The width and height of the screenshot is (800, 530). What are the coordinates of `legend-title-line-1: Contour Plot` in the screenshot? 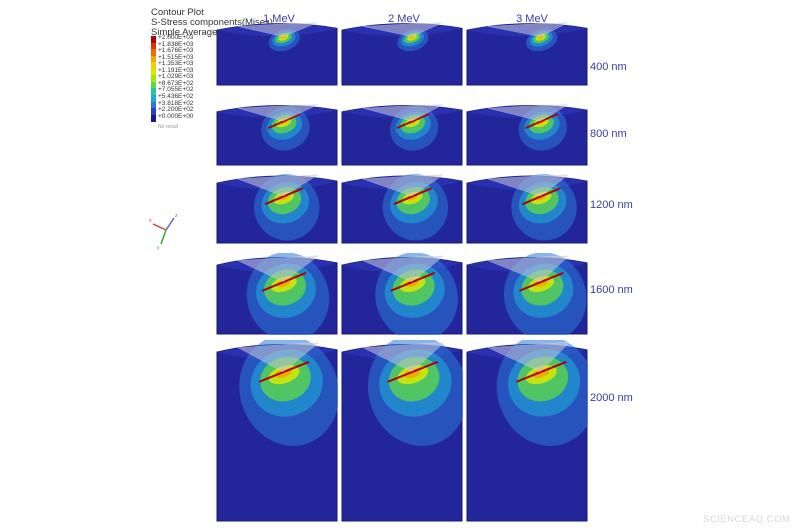 It's located at (177, 12).